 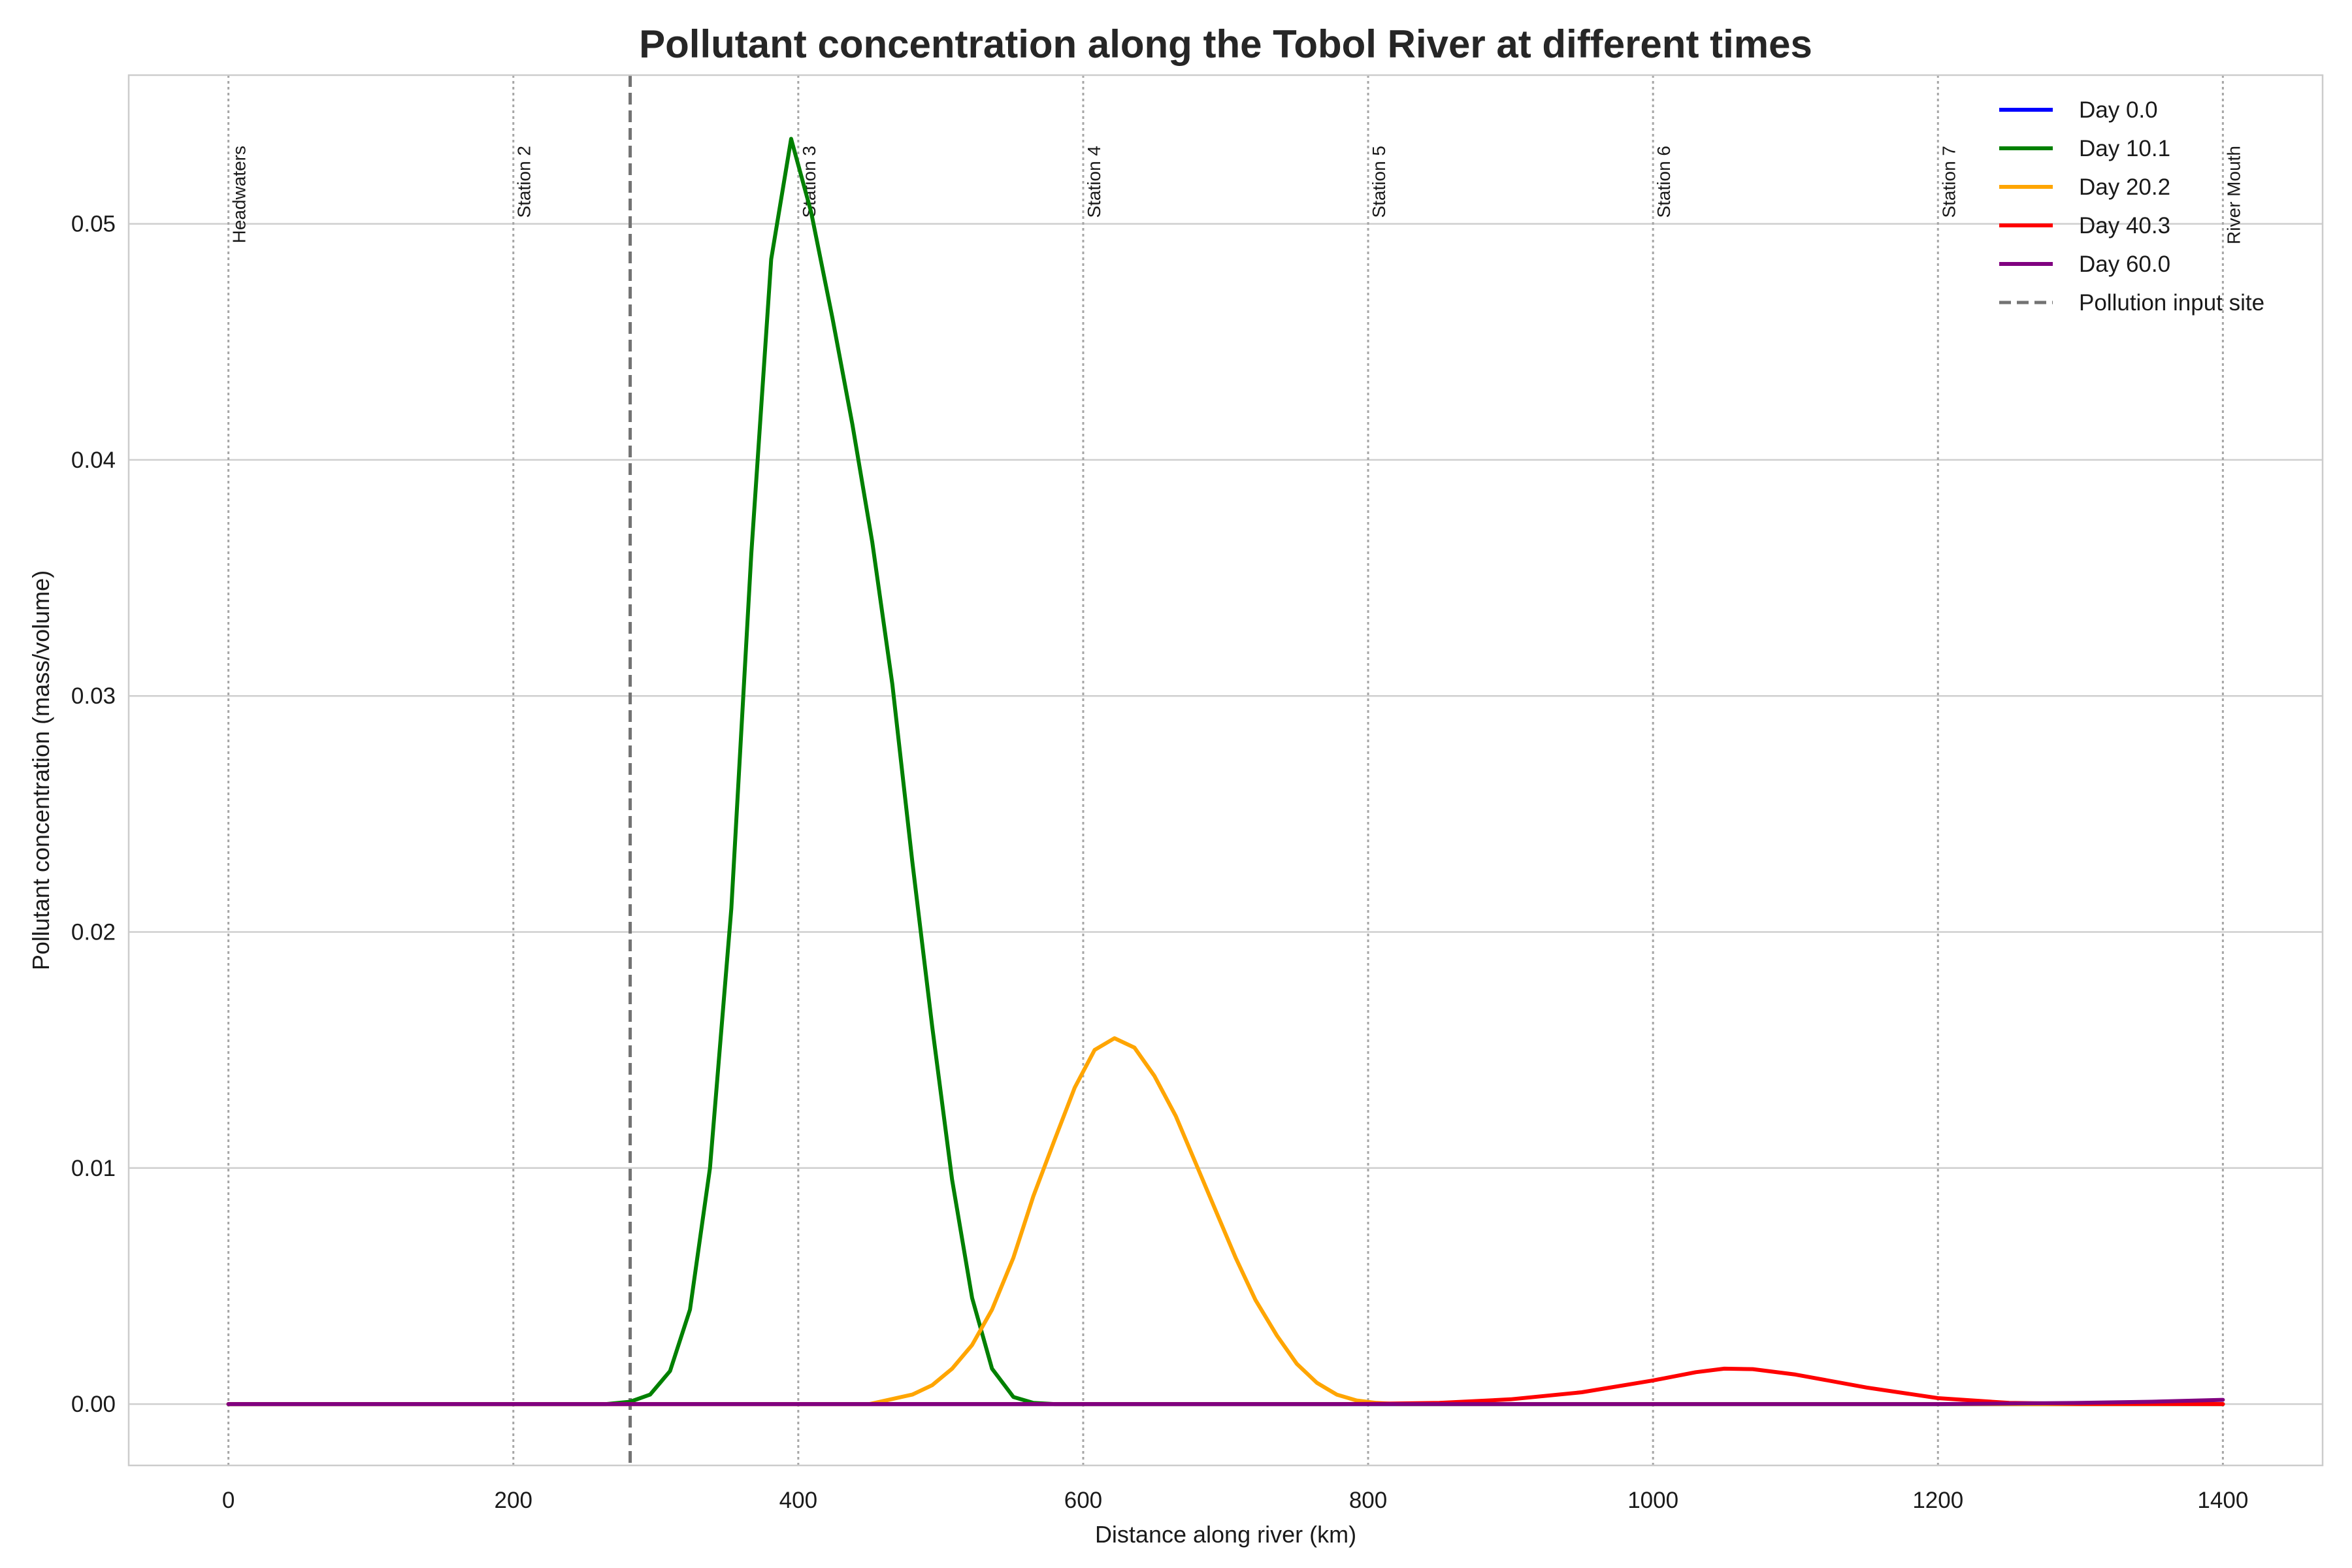 I want to click on x-tick-label: 0, so click(x=228, y=1500).